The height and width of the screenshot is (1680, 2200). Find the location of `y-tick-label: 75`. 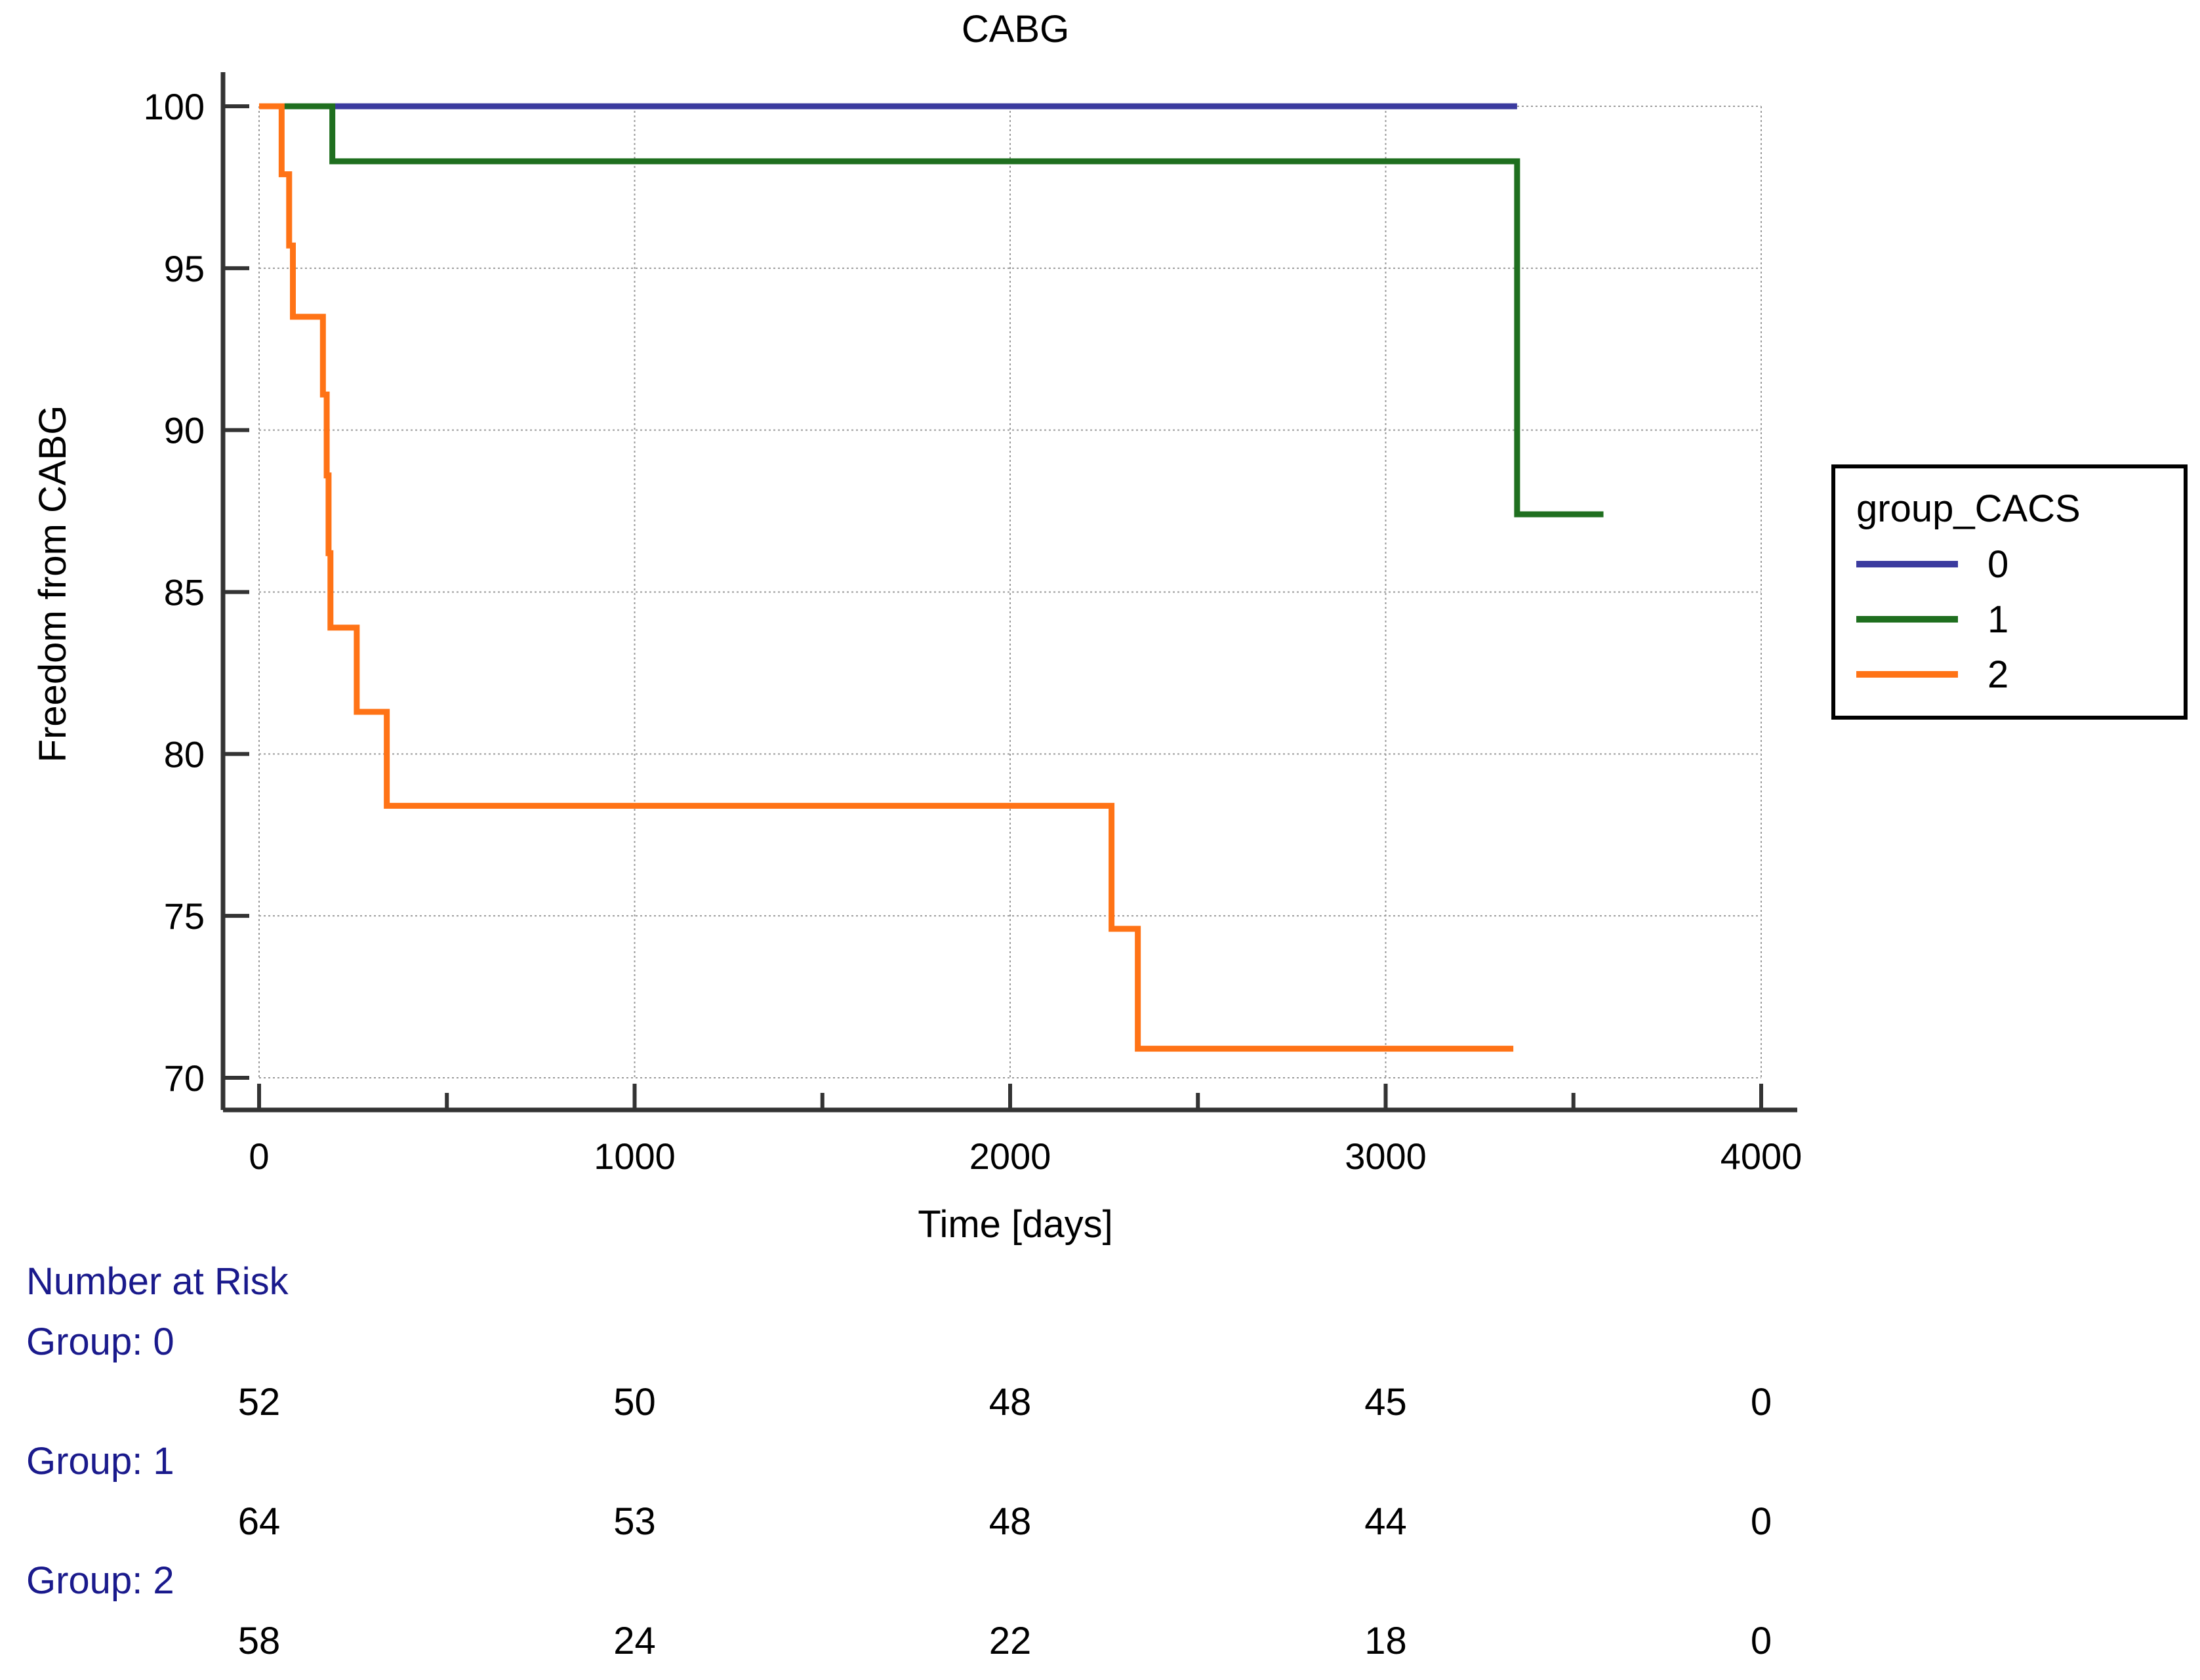

y-tick-label: 75 is located at coordinates (185, 916).